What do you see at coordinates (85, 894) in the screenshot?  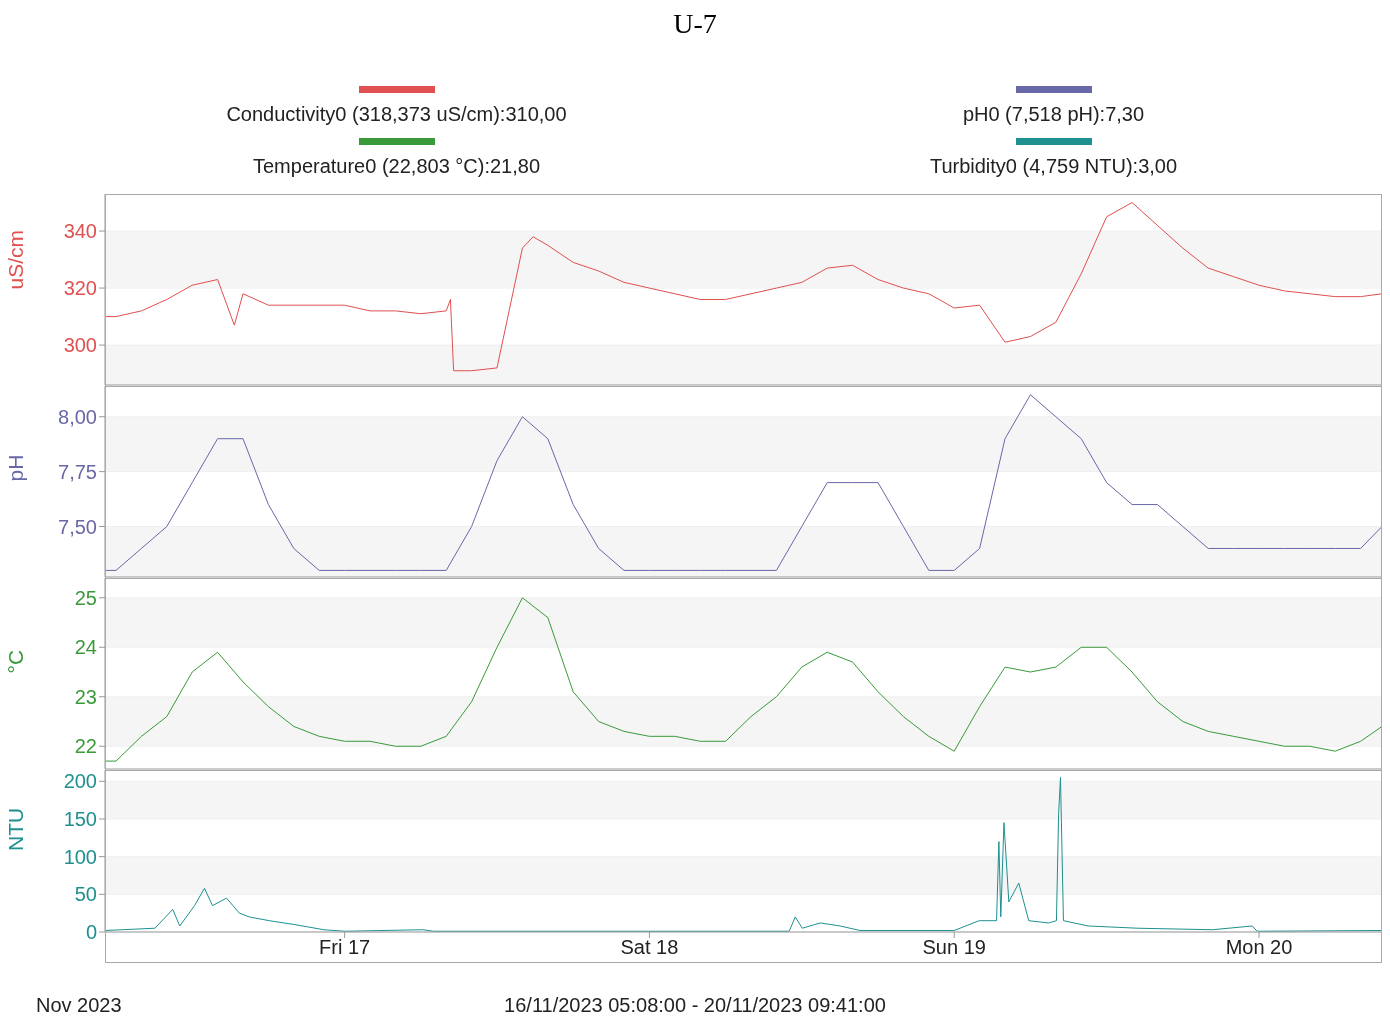 I see `y-tick-label: 50` at bounding box center [85, 894].